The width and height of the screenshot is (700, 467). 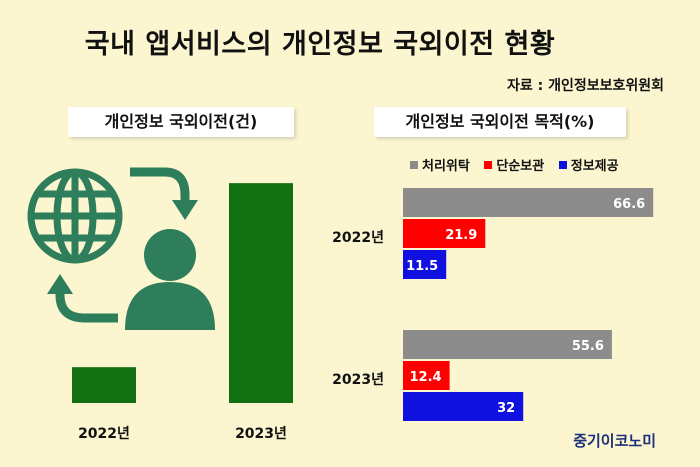 I want to click on globe-person-transfer-icon, so click(x=121, y=248).